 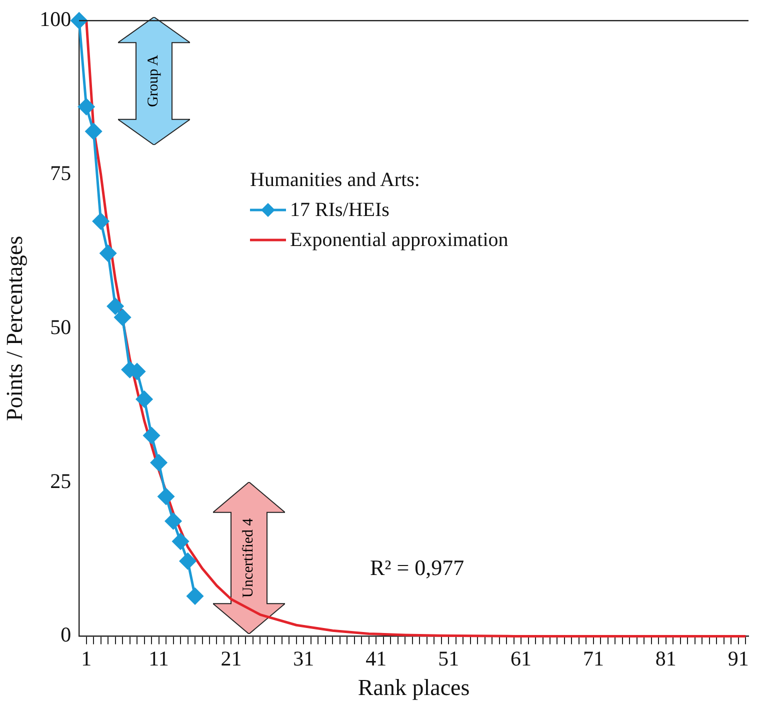 I want to click on x-tick-label: 1, so click(x=86, y=658).